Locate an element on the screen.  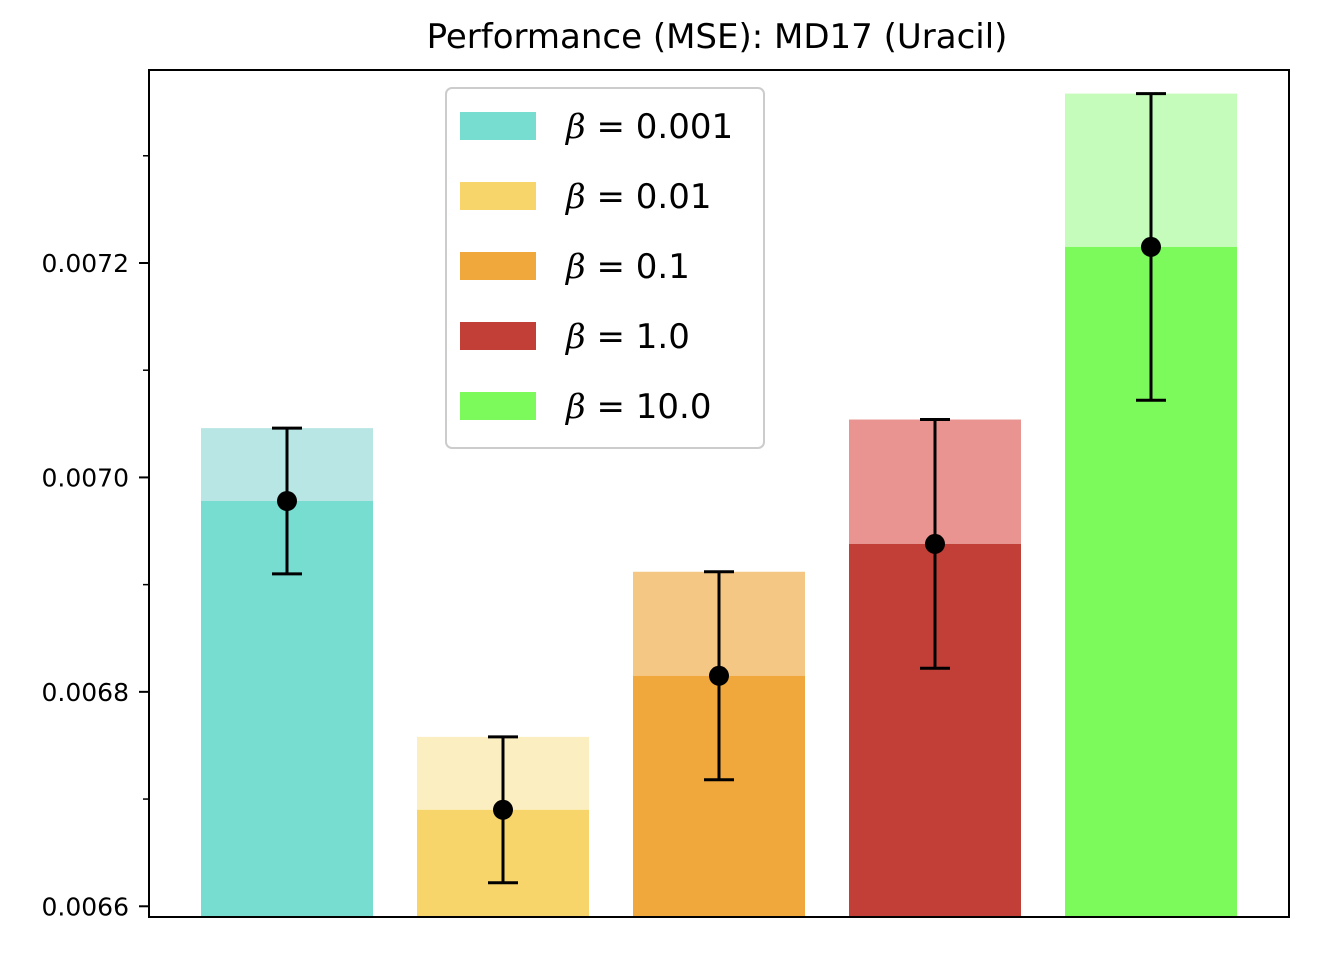
legend-label-3: β = 1.0 is located at coordinates (627, 337).